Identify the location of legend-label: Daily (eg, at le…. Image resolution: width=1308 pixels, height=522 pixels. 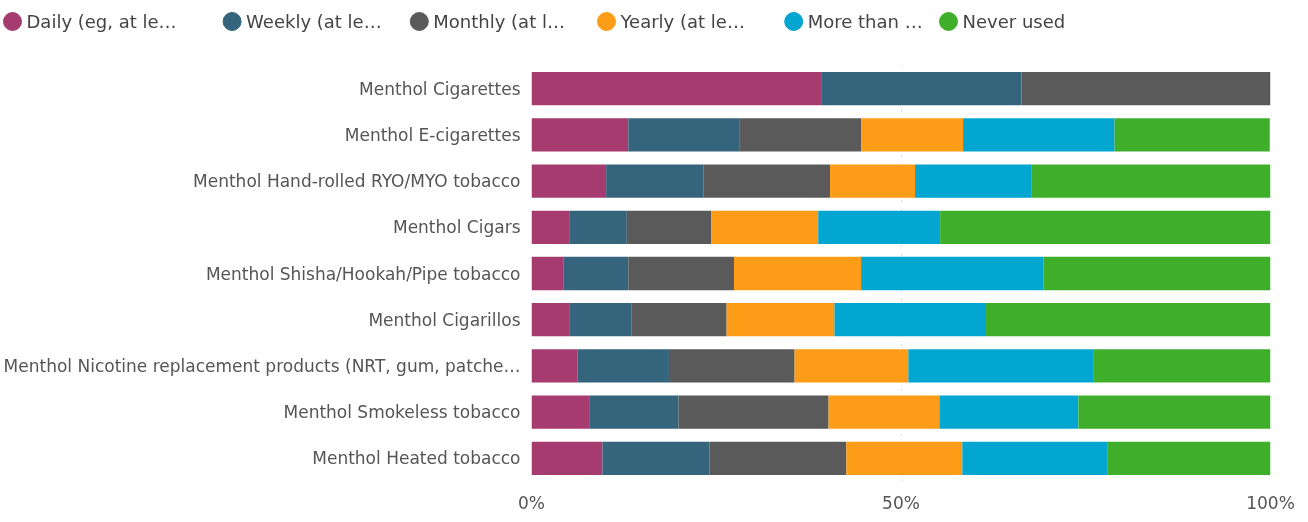
(101, 21).